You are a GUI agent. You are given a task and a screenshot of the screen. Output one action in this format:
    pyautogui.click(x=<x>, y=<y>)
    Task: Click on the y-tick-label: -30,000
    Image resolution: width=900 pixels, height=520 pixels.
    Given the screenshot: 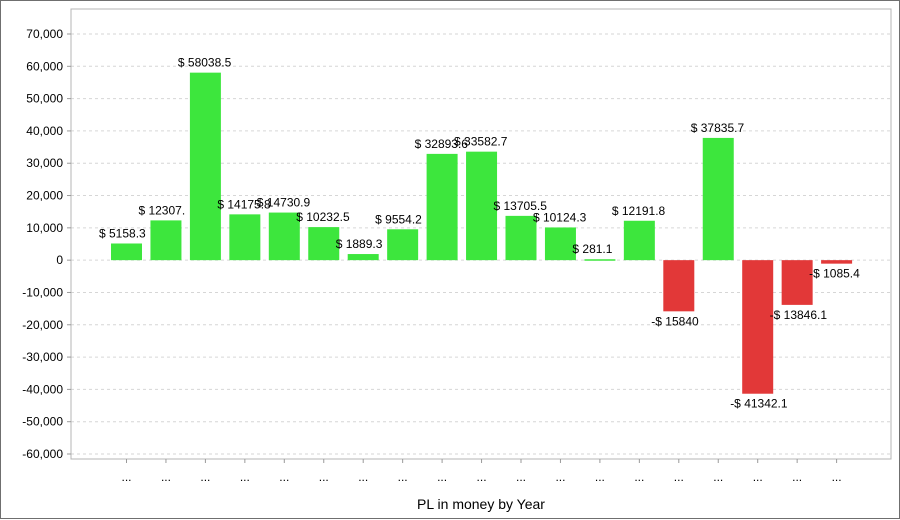 What is the action you would take?
    pyautogui.click(x=42, y=357)
    